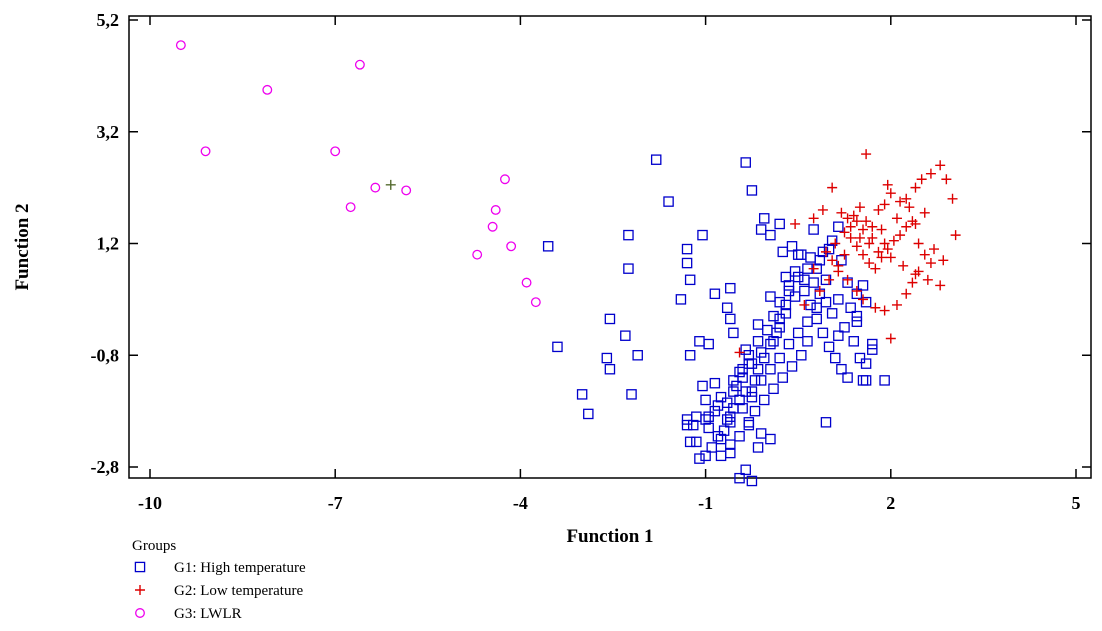 This screenshot has height=631, width=1102. What do you see at coordinates (609, 536) in the screenshot?
I see `x-axis-title: Function 1` at bounding box center [609, 536].